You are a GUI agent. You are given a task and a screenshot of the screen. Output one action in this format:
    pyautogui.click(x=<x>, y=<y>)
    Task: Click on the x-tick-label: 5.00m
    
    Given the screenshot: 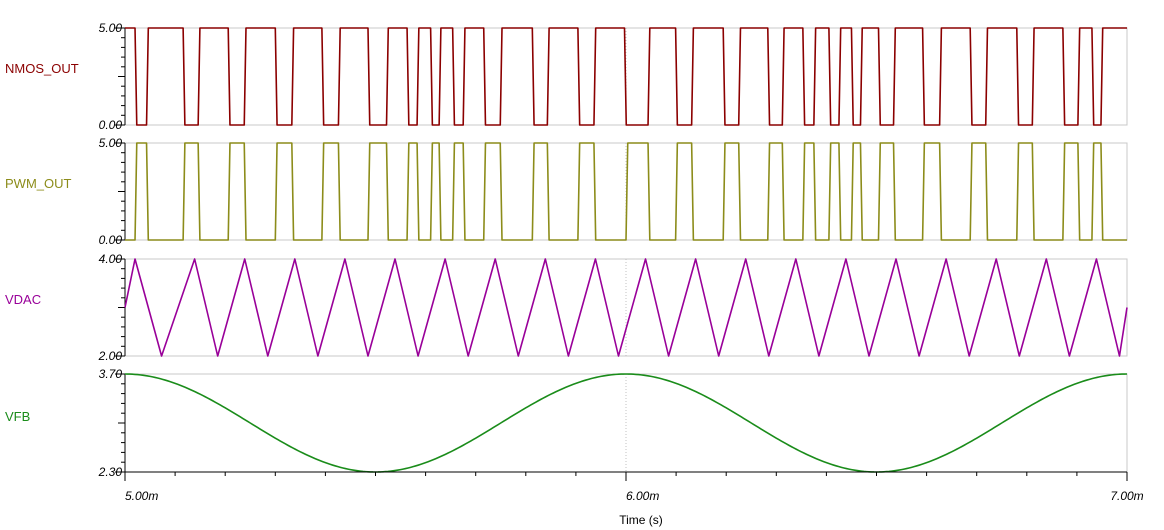 What is the action you would take?
    pyautogui.click(x=141, y=496)
    